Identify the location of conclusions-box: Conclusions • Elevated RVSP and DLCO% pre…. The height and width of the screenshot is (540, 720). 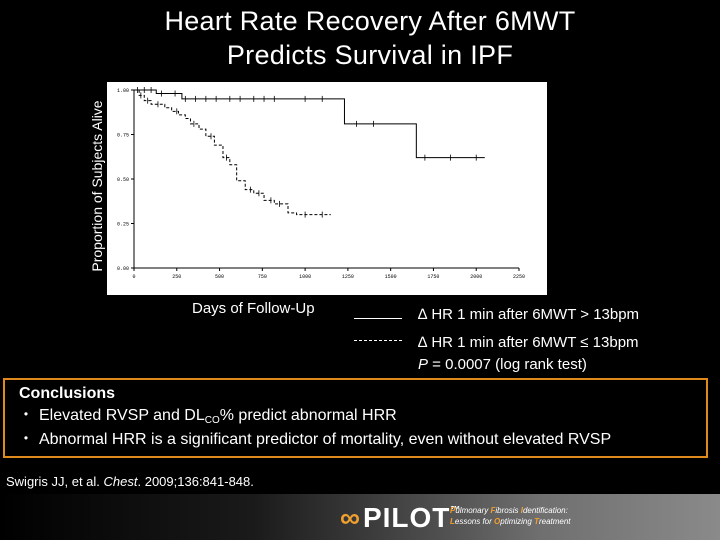
(355, 418).